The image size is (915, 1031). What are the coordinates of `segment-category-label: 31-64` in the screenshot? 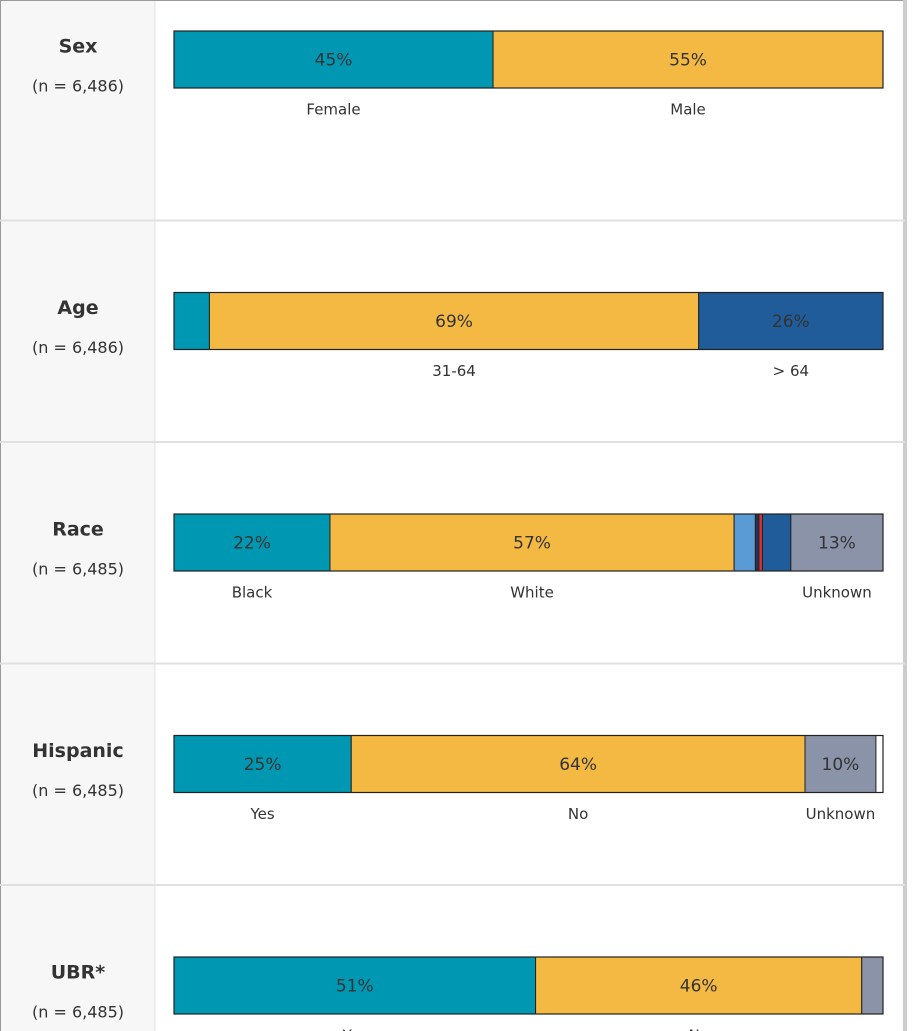 It's located at (454, 371).